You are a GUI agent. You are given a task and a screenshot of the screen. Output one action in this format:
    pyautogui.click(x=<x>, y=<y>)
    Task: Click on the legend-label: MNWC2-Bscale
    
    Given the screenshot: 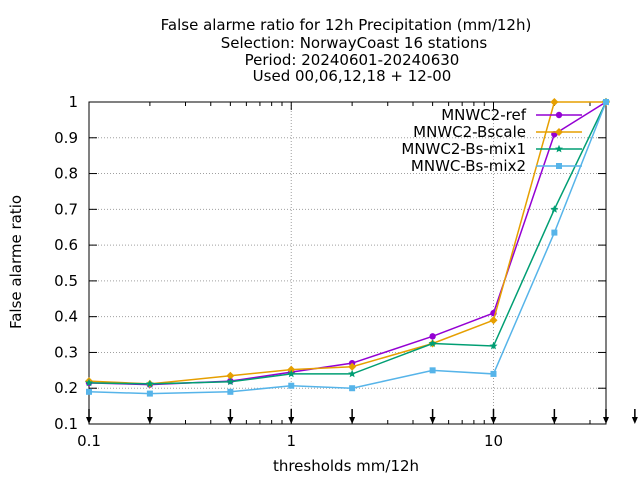 What is the action you would take?
    pyautogui.click(x=469, y=132)
    